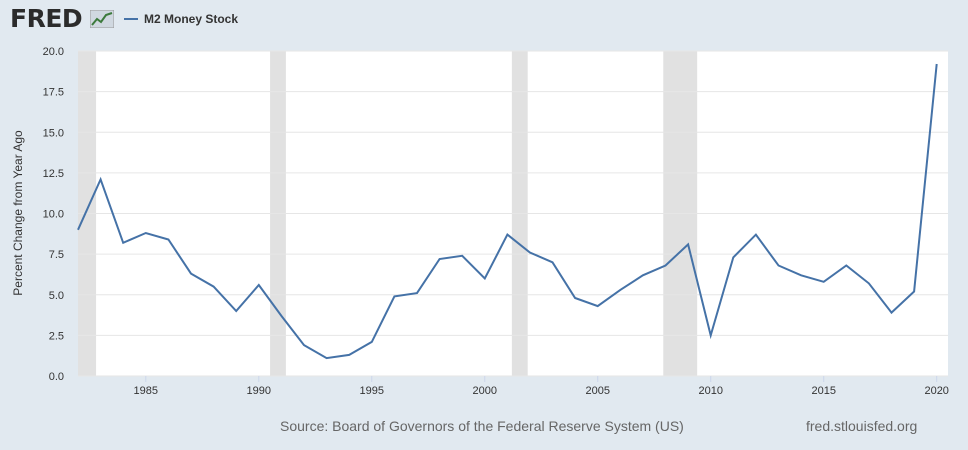  What do you see at coordinates (53, 52) in the screenshot?
I see `y-tick-label: 20.0` at bounding box center [53, 52].